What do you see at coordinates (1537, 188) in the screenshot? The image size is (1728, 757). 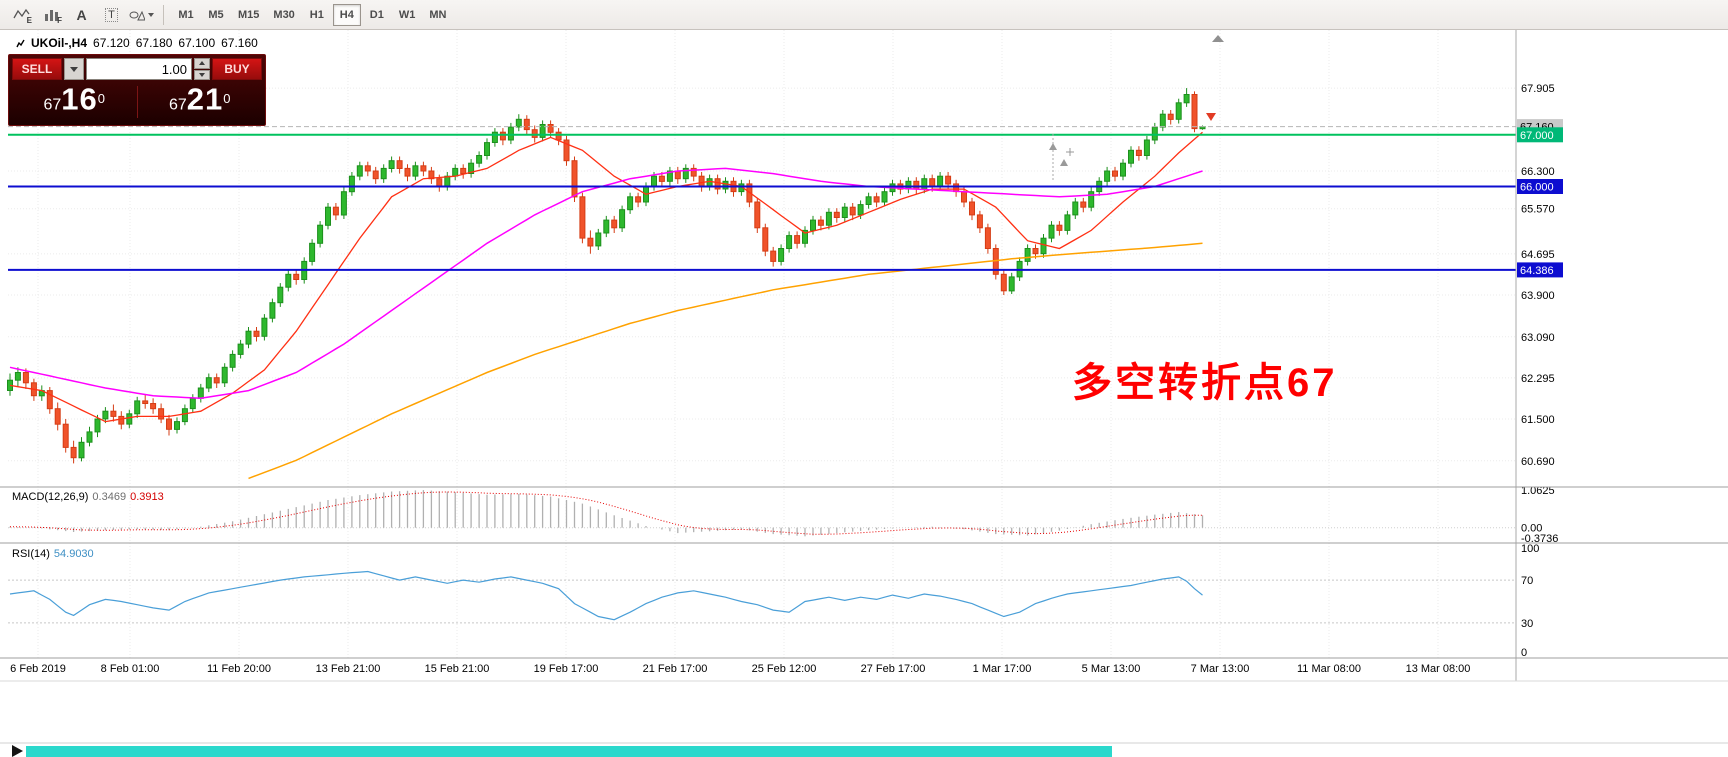 I see `price-tag-label: 66.000` at bounding box center [1537, 188].